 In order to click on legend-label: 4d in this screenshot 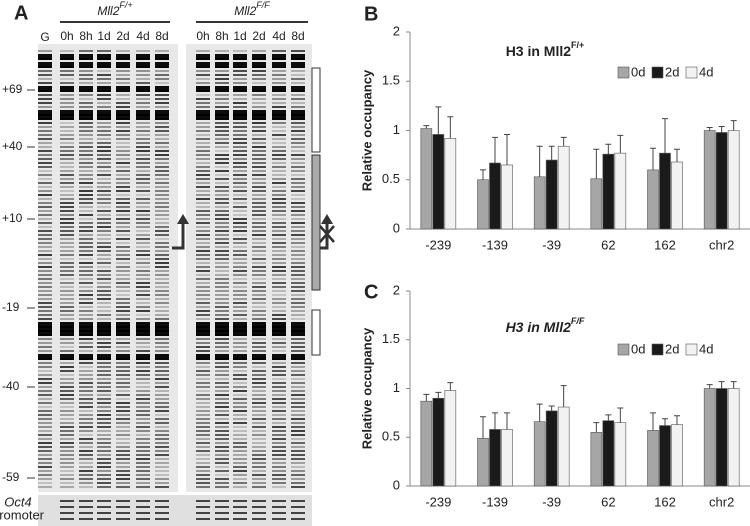, I will do `click(706, 71)`.